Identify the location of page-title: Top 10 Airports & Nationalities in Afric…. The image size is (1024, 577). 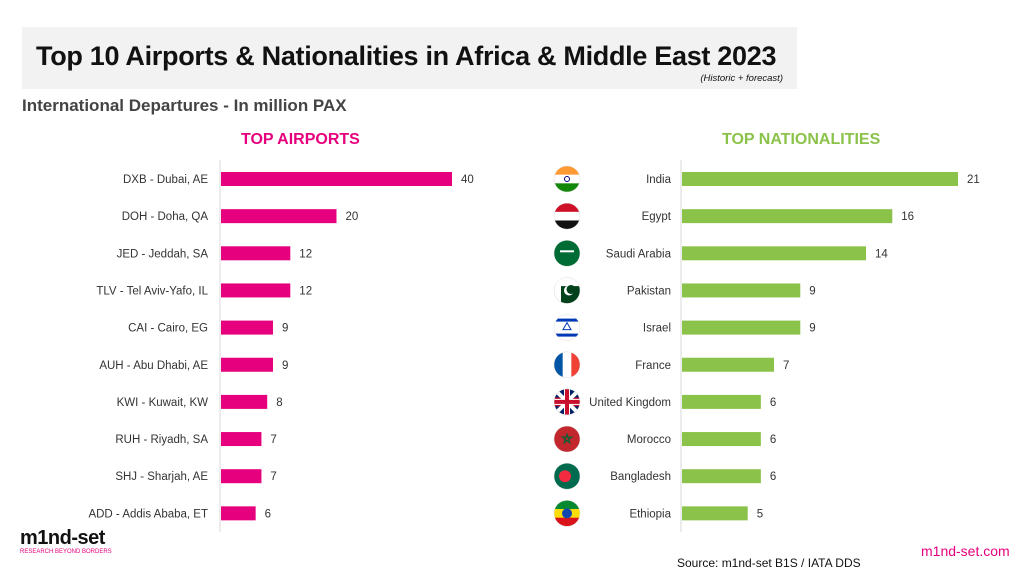
(406, 56).